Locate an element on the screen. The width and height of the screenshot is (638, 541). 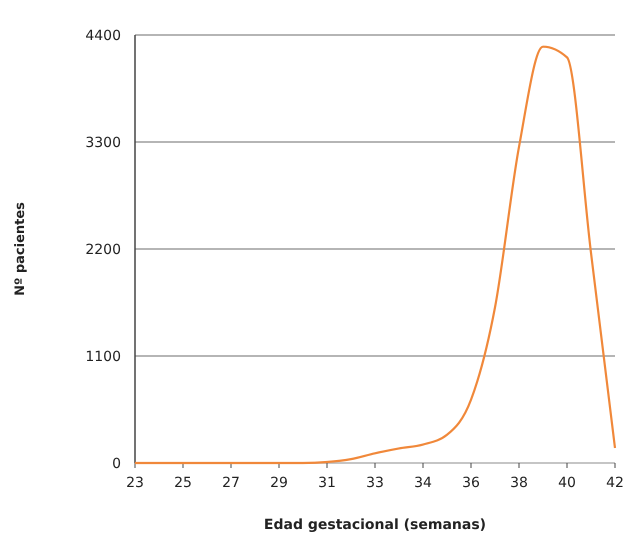
y-tick-label: 1100 is located at coordinates (103, 356).